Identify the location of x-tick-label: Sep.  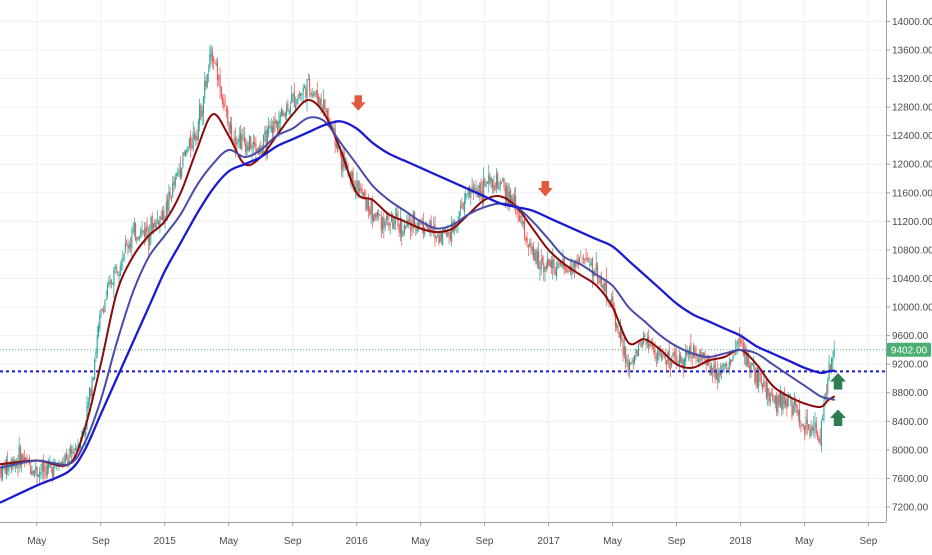
(485, 541).